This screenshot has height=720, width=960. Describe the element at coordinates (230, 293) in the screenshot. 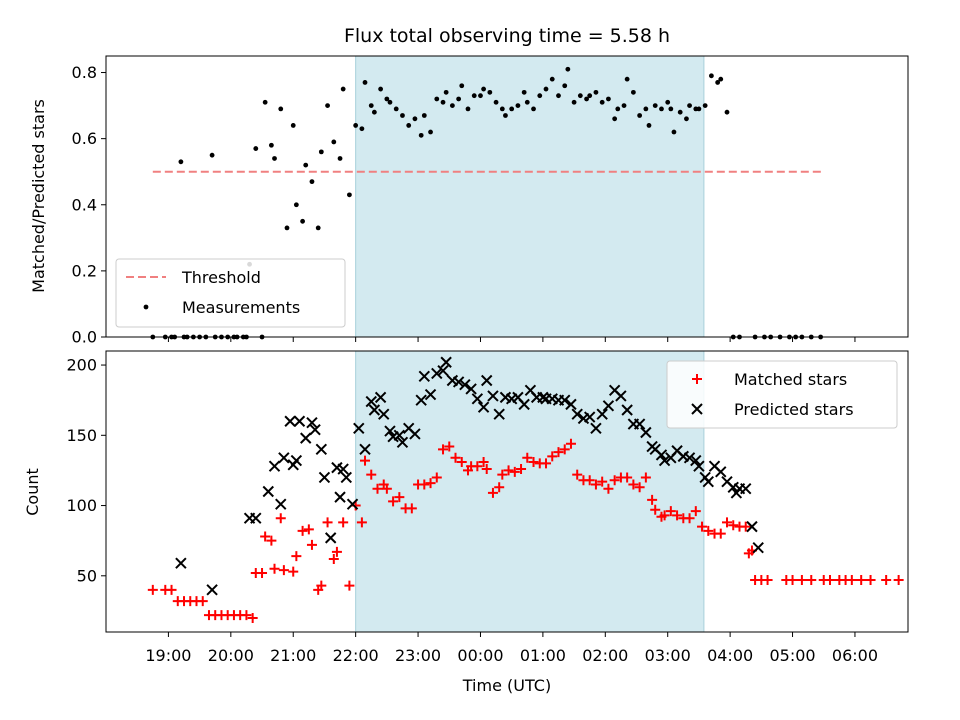

I see `legend-box` at that location.